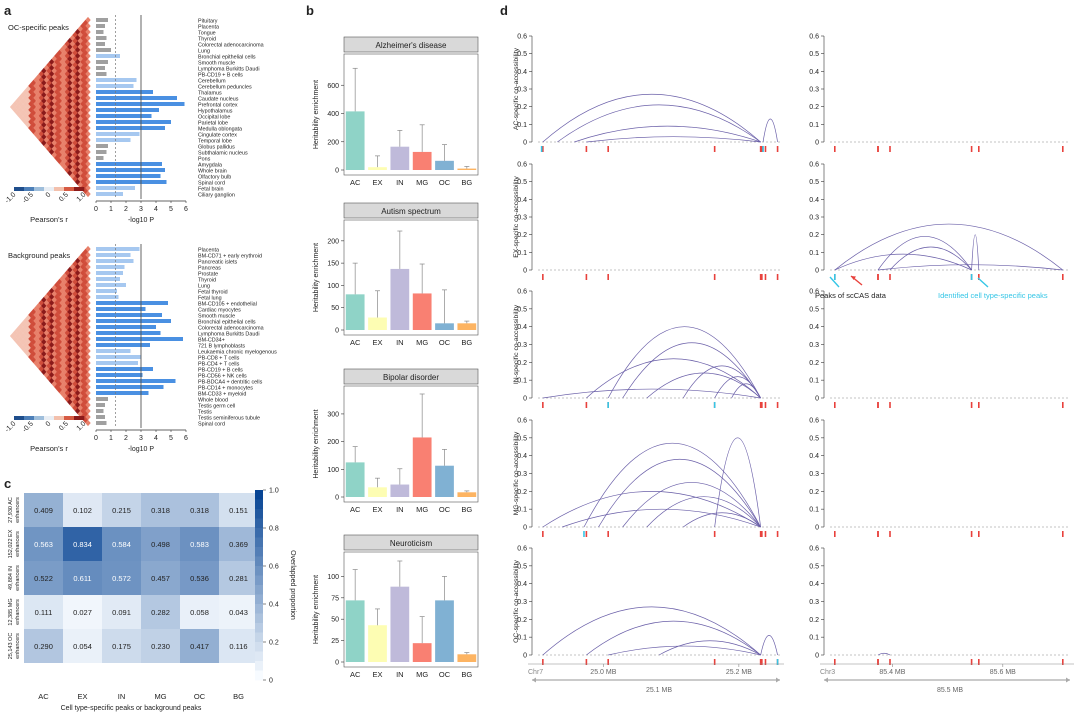  Describe the element at coordinates (43, 696) in the screenshot. I see `c-col-label: AC` at that location.